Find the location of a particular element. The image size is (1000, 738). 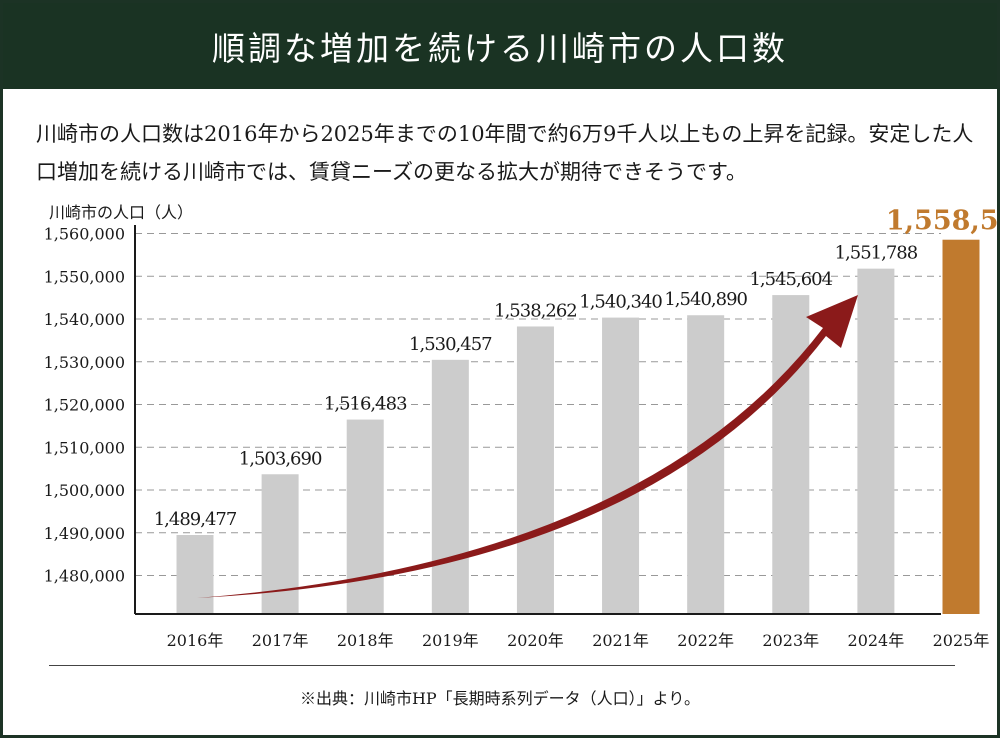

y-tick-label: 1,560,000 is located at coordinates (84, 234).